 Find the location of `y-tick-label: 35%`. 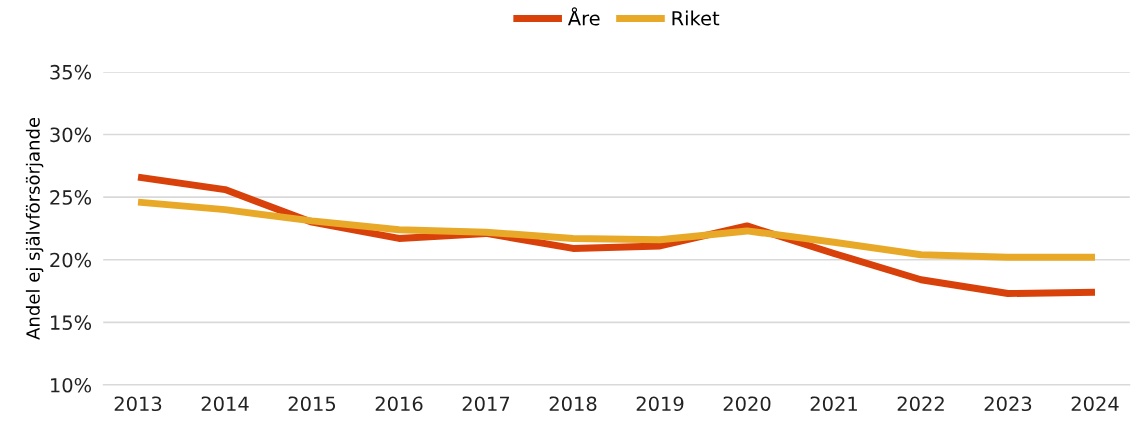

y-tick-label: 35% is located at coordinates (71, 72).